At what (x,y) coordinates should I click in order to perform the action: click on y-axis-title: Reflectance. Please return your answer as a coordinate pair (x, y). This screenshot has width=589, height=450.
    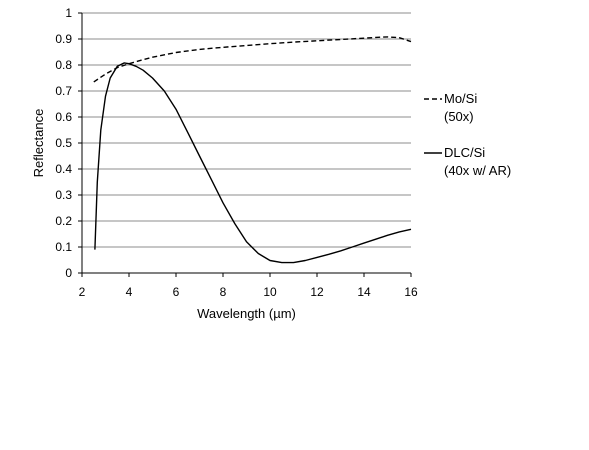
    Looking at the image, I should click on (38, 143).